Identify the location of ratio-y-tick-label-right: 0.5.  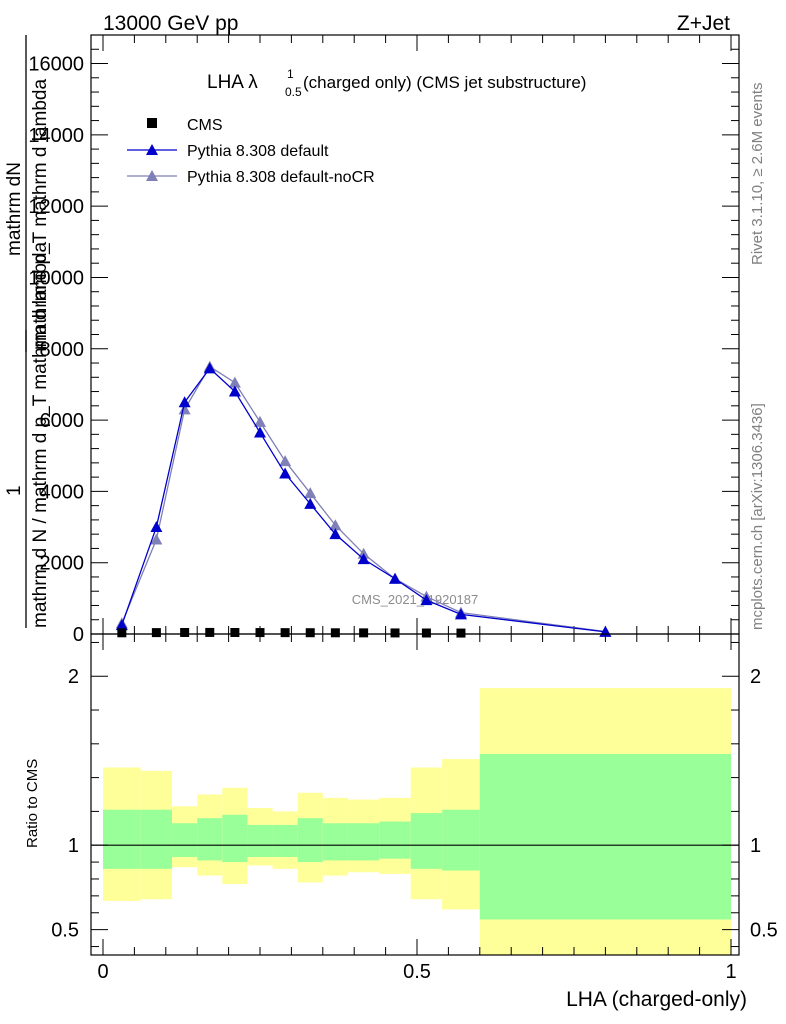
(764, 931).